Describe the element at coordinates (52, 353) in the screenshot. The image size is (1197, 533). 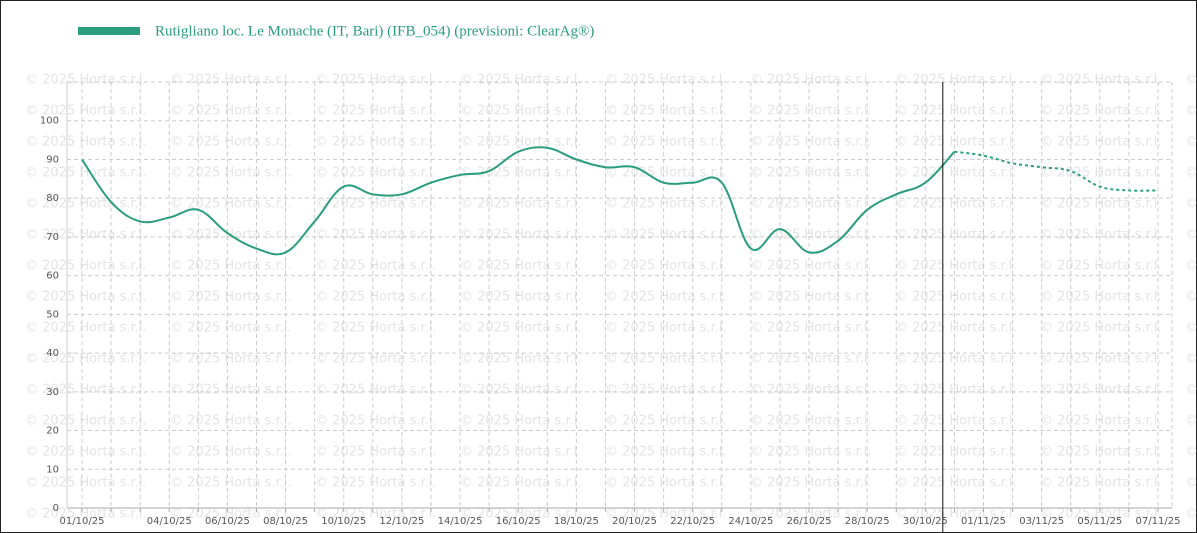
I see `y-tick-label: 40` at that location.